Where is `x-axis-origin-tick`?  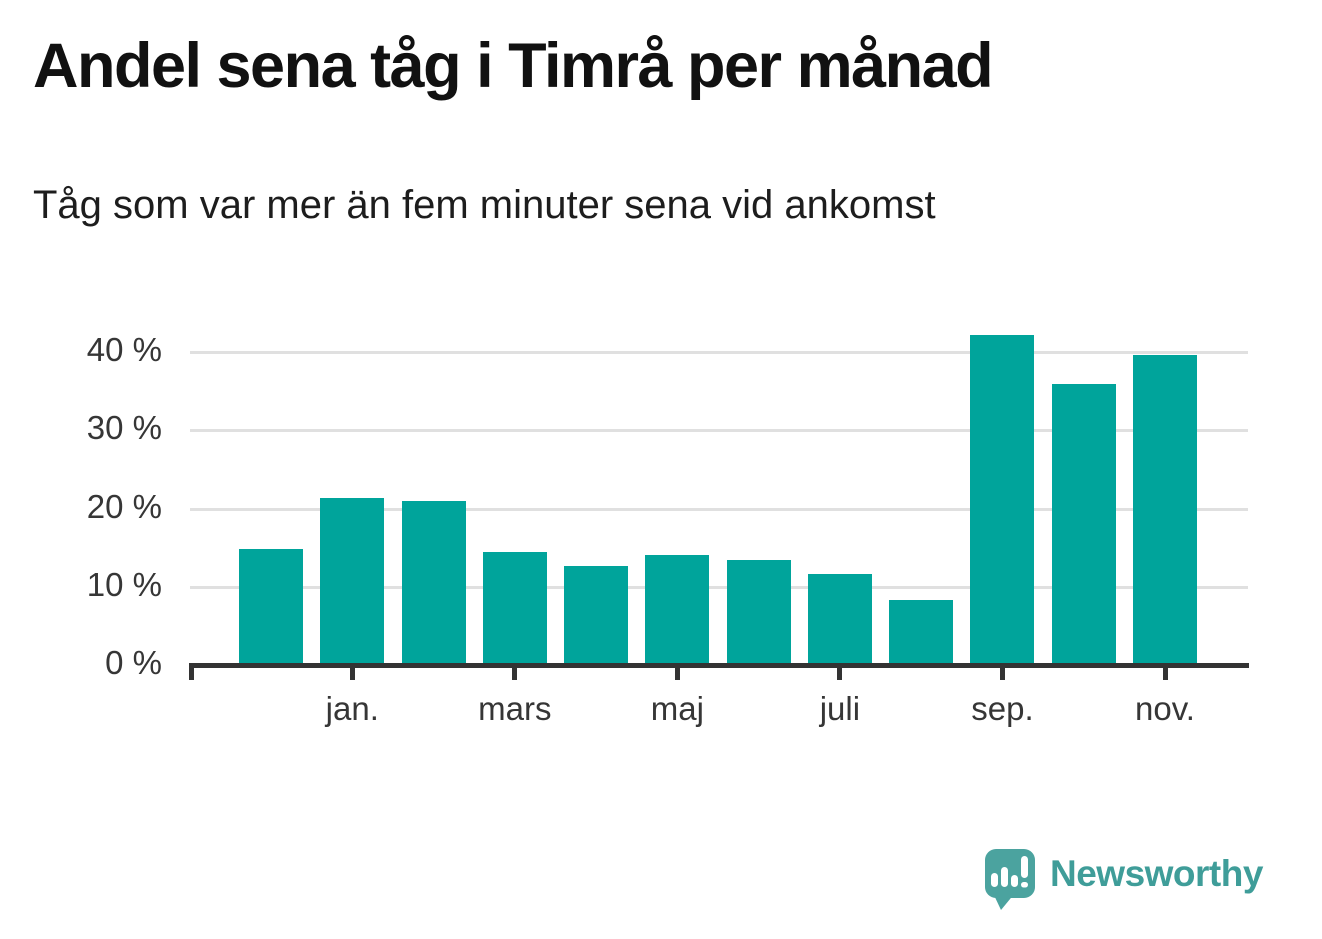 x-axis-origin-tick is located at coordinates (191, 671).